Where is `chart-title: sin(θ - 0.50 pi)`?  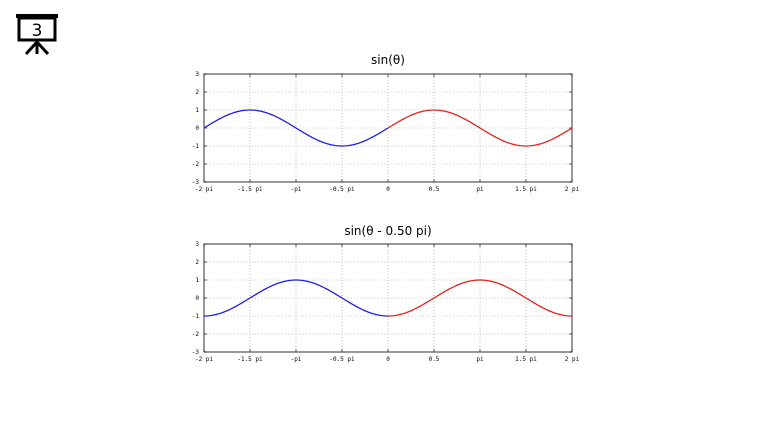
chart-title: sin(θ - 0.50 pi) is located at coordinates (387, 231).